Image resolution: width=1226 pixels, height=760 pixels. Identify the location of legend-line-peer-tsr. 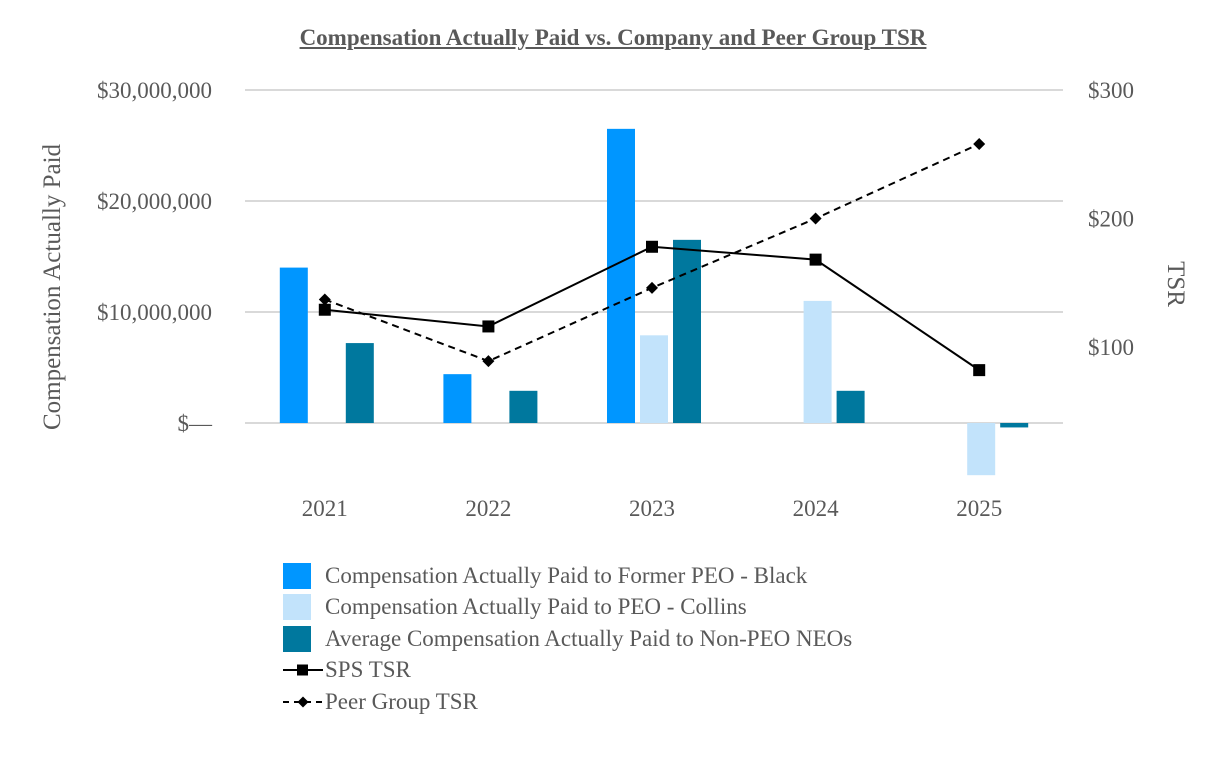
(304, 702).